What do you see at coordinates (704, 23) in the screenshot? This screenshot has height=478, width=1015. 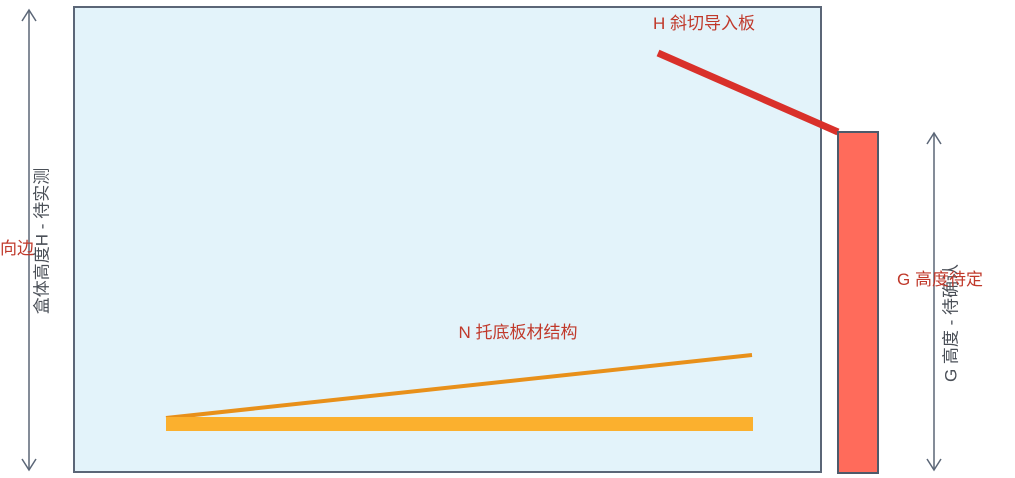 I see `chamfer-board-label: H 斜切导入板` at bounding box center [704, 23].